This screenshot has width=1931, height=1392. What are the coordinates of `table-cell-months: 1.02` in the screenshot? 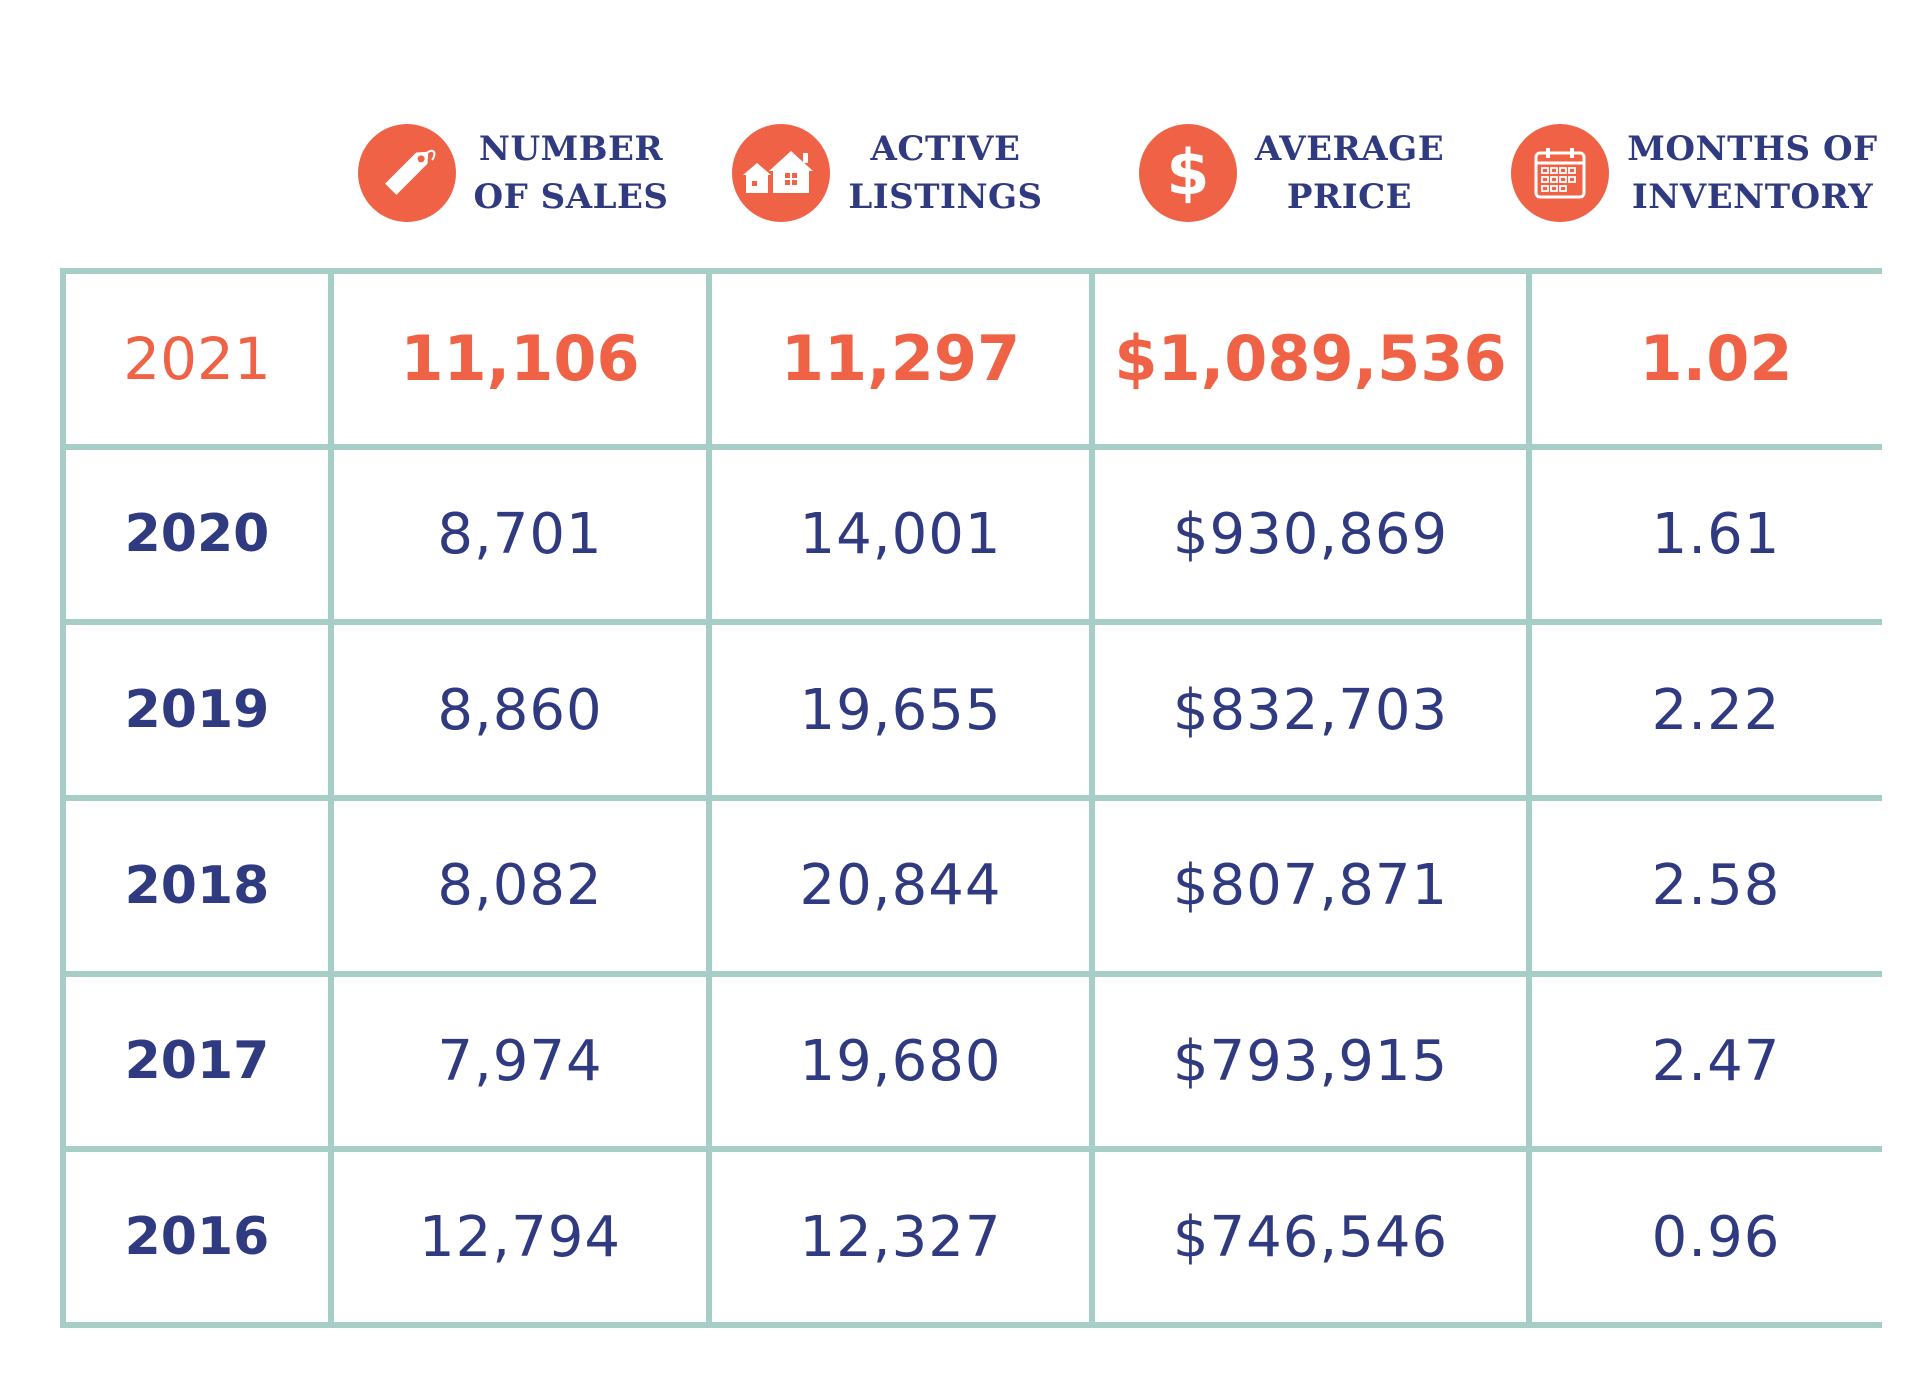 It's located at (1716, 359).